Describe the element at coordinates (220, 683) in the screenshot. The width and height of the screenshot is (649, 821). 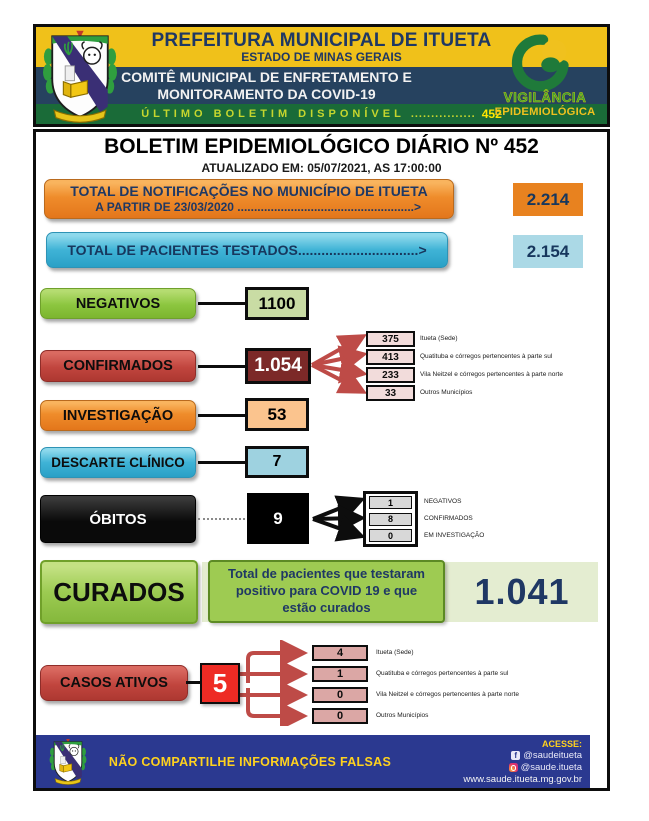
I see `casos-ativos-value: 5` at that location.